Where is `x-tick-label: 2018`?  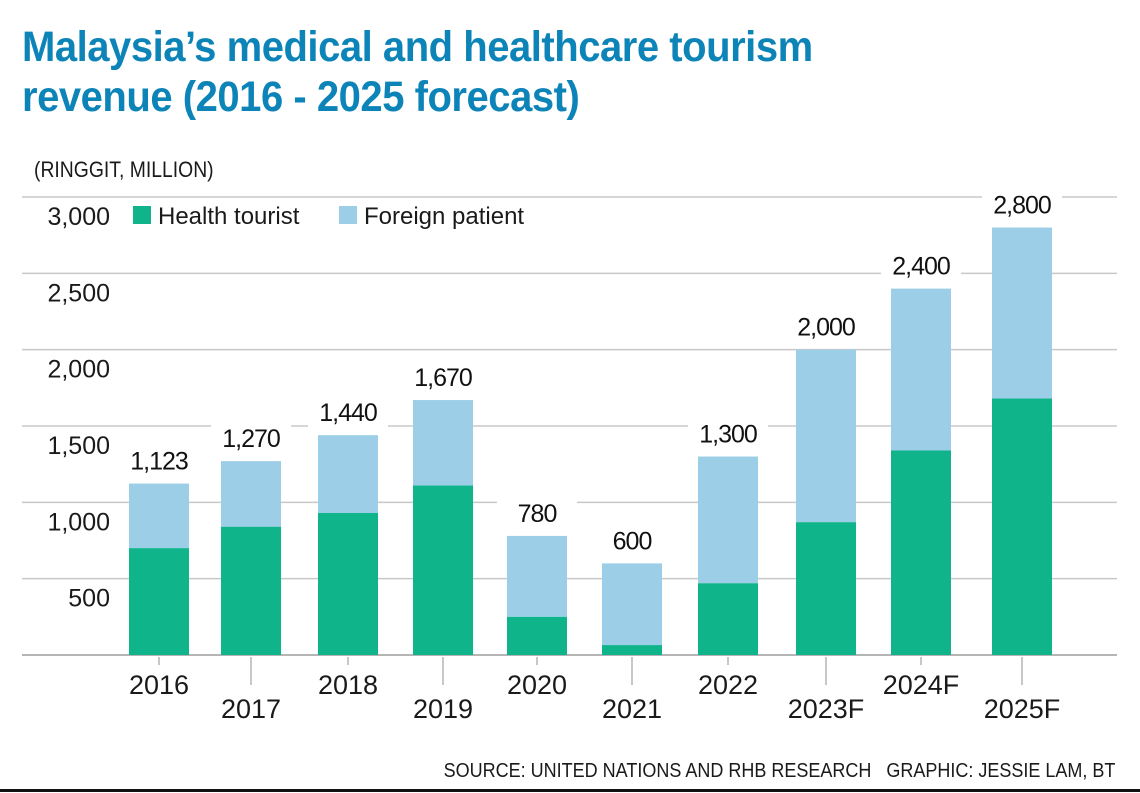 x-tick-label: 2018 is located at coordinates (348, 685).